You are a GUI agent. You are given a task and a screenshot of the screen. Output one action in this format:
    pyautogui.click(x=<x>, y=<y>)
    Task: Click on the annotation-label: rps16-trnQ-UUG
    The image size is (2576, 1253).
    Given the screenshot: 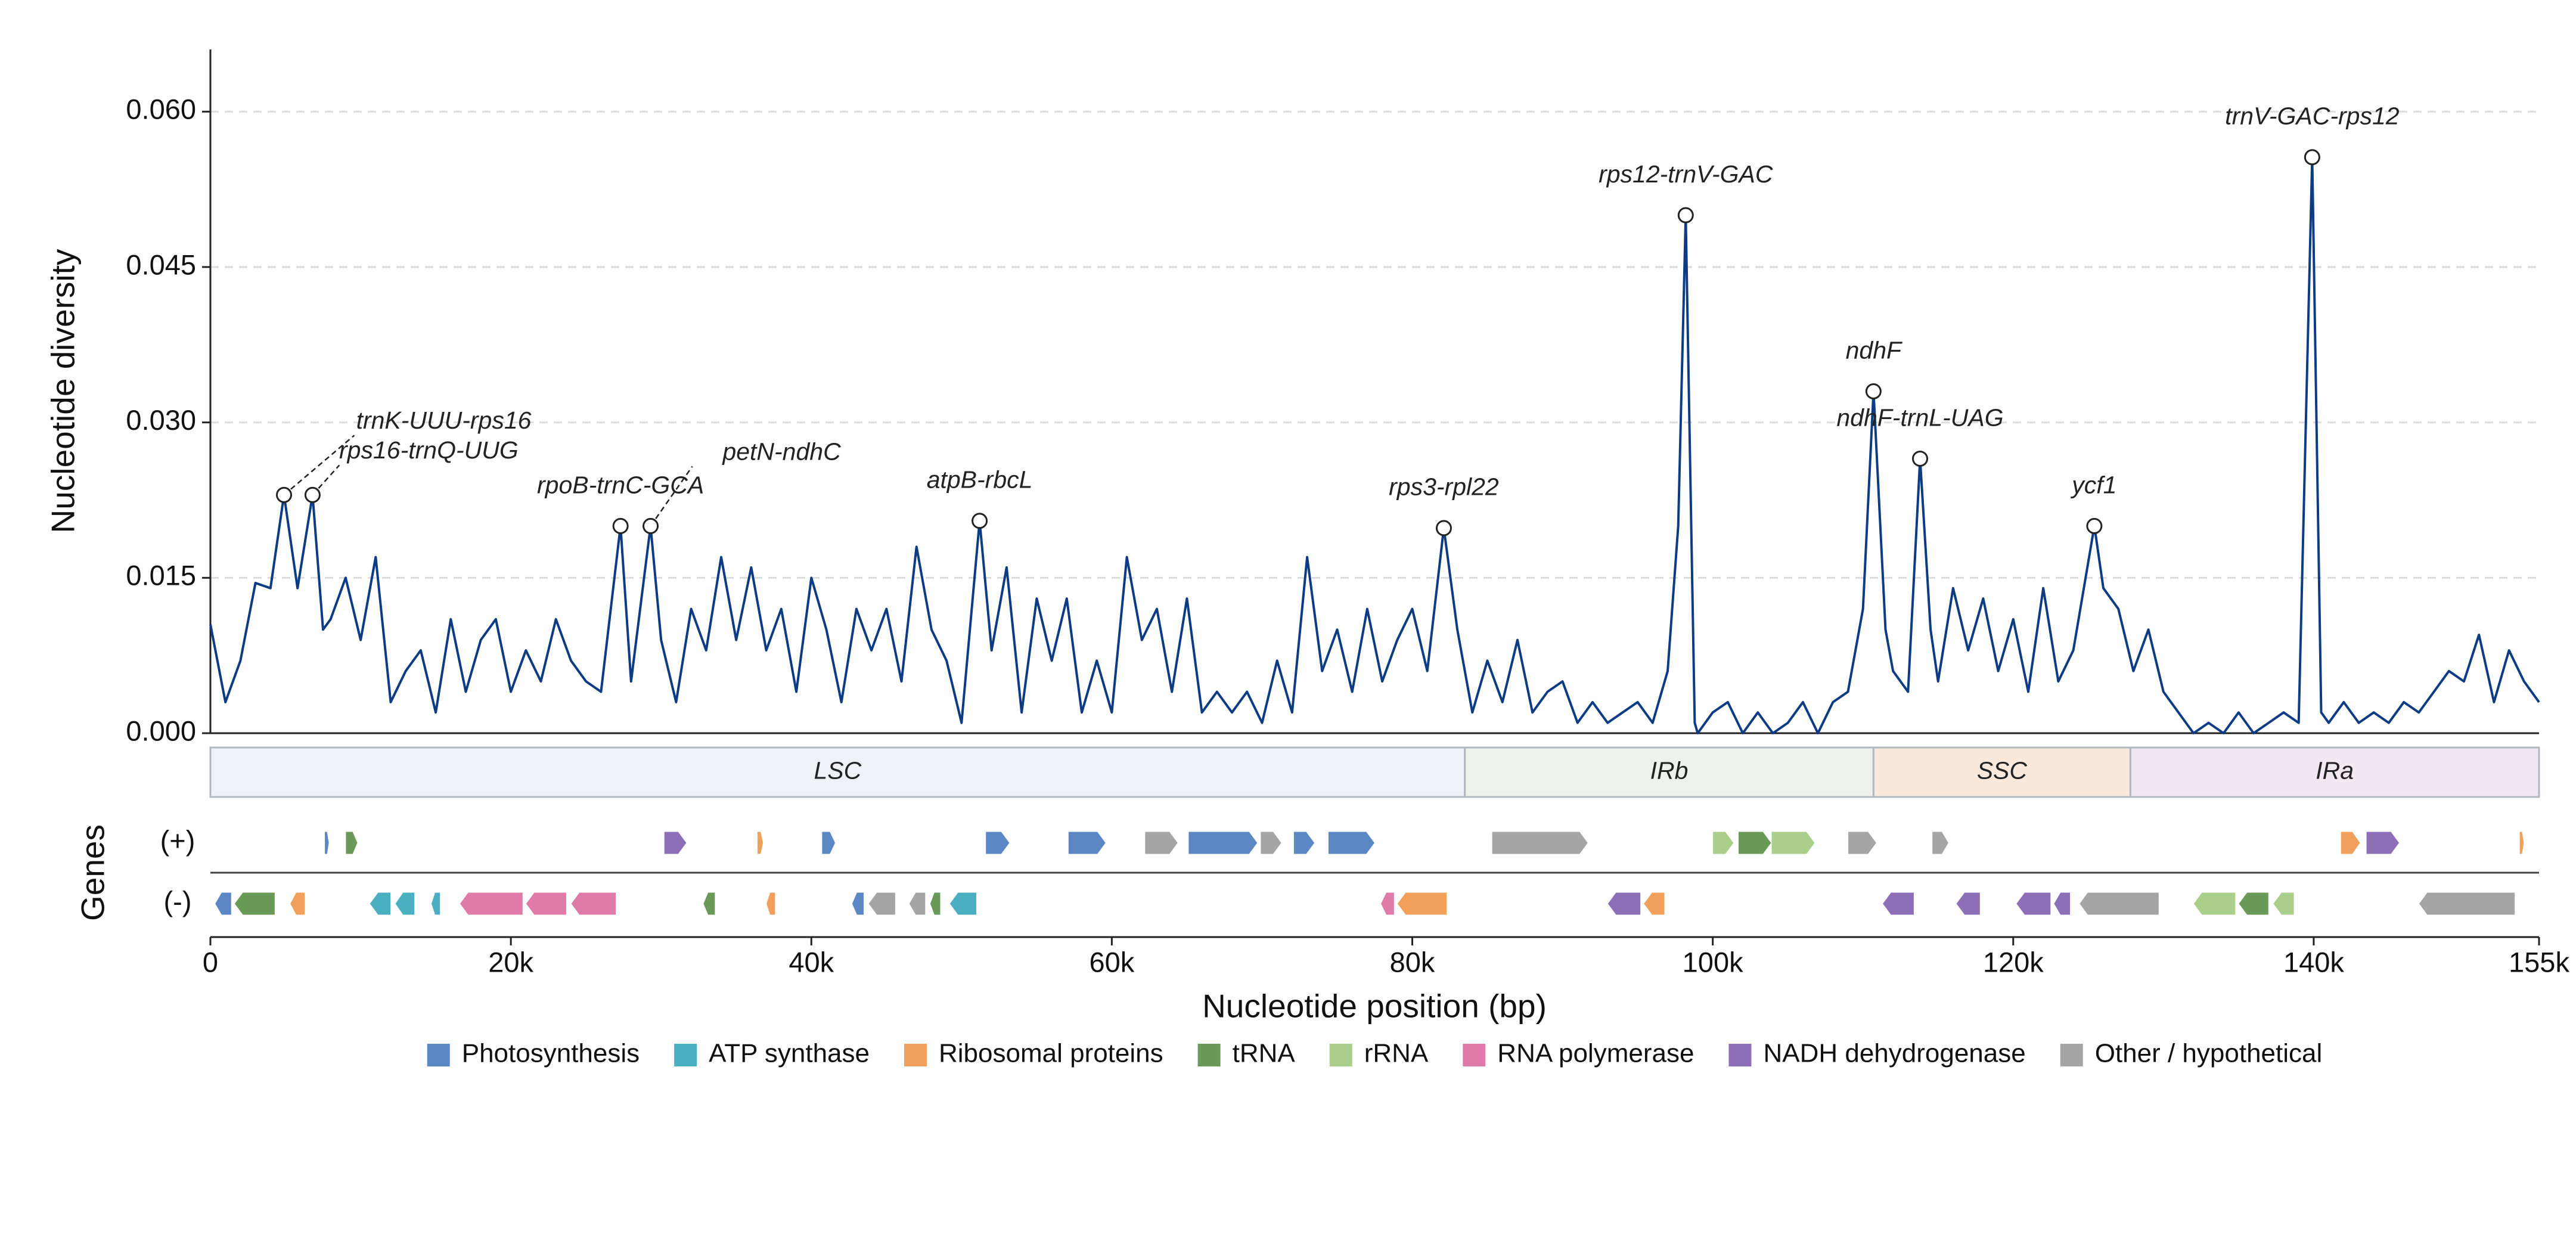 What is the action you would take?
    pyautogui.click(x=429, y=450)
    